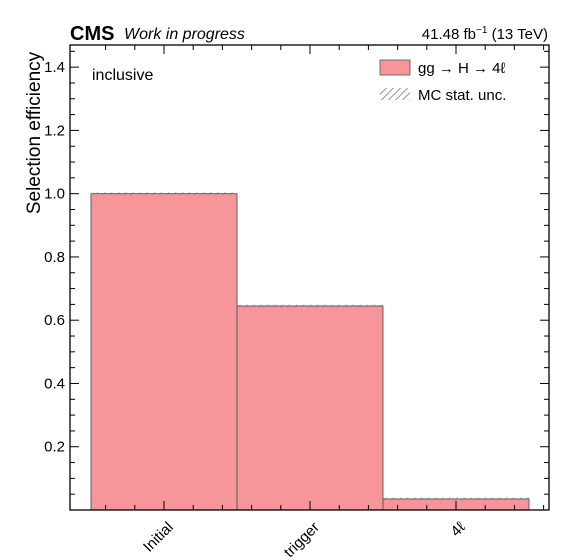 This screenshot has height=560, width=569. What do you see at coordinates (54, 320) in the screenshot?
I see `y-tick-label: 0.6` at bounding box center [54, 320].